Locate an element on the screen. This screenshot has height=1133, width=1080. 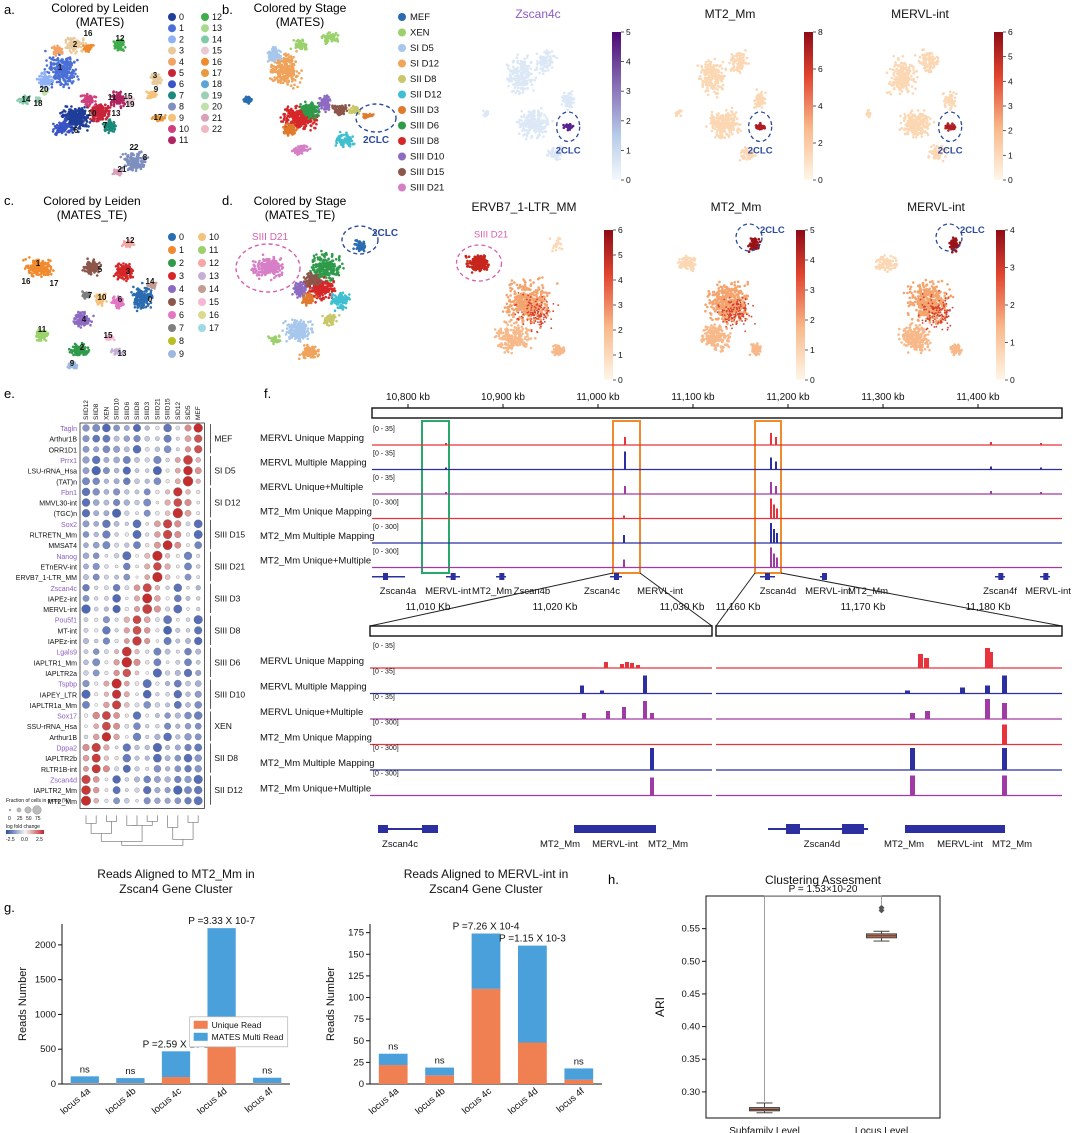
umap-top-title-0: Zscan4c is located at coordinates (537, 14).